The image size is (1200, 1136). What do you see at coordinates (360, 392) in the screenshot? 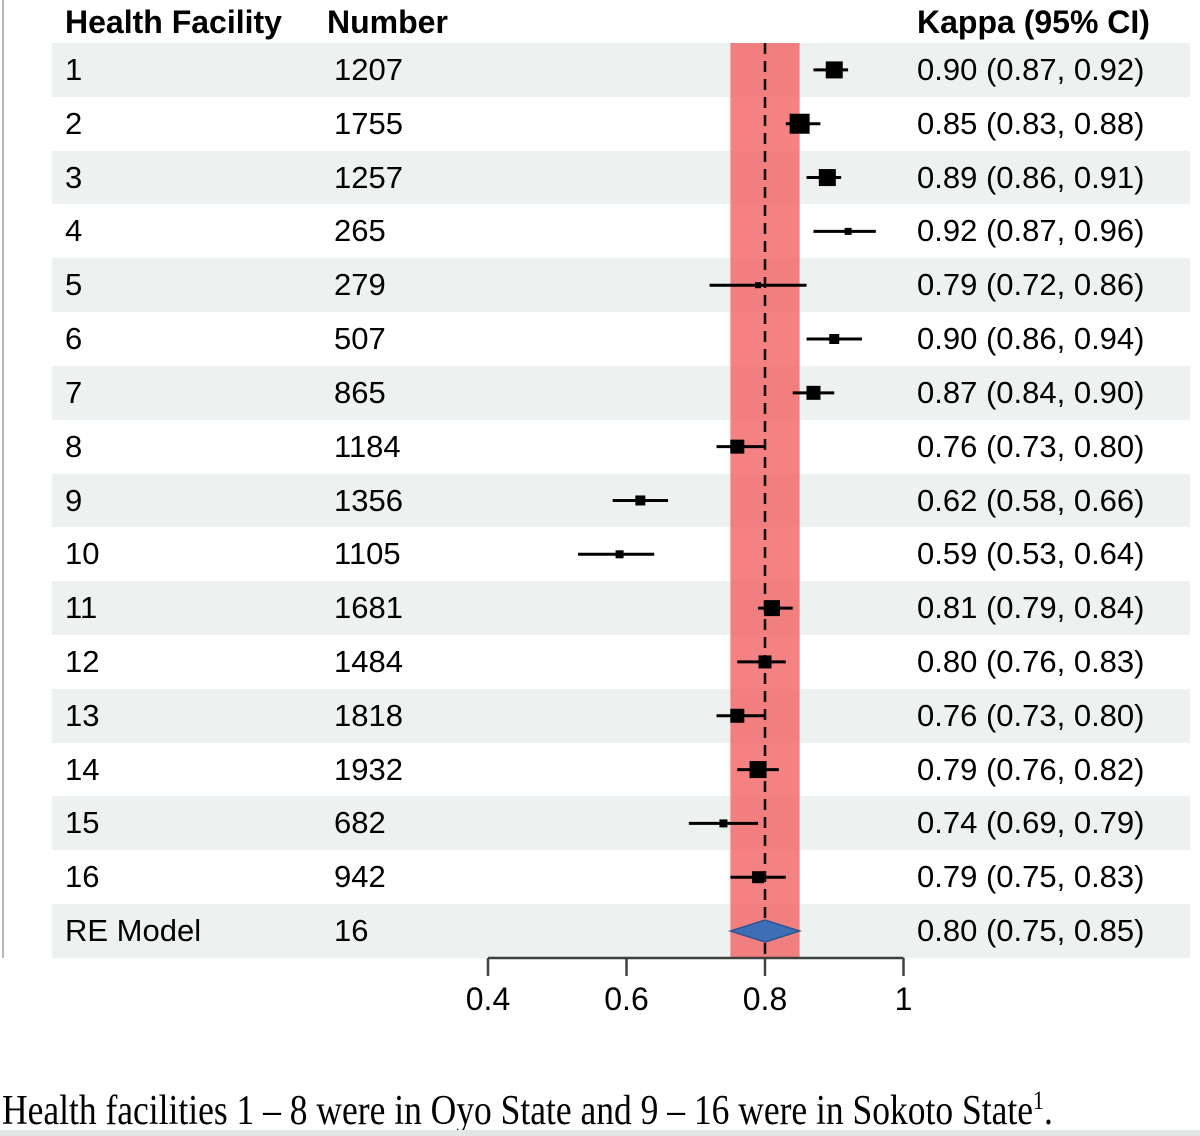
I see `row-number-value: 865` at bounding box center [360, 392].